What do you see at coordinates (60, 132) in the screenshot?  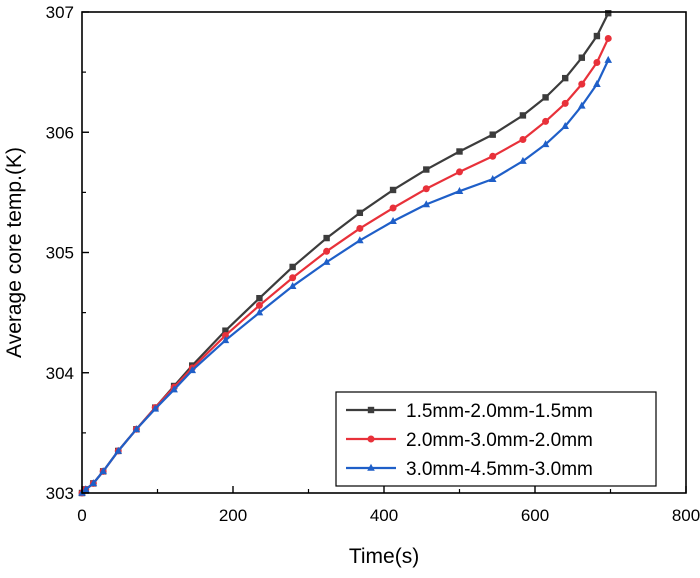 I see `y-tick-label: 306` at bounding box center [60, 132].